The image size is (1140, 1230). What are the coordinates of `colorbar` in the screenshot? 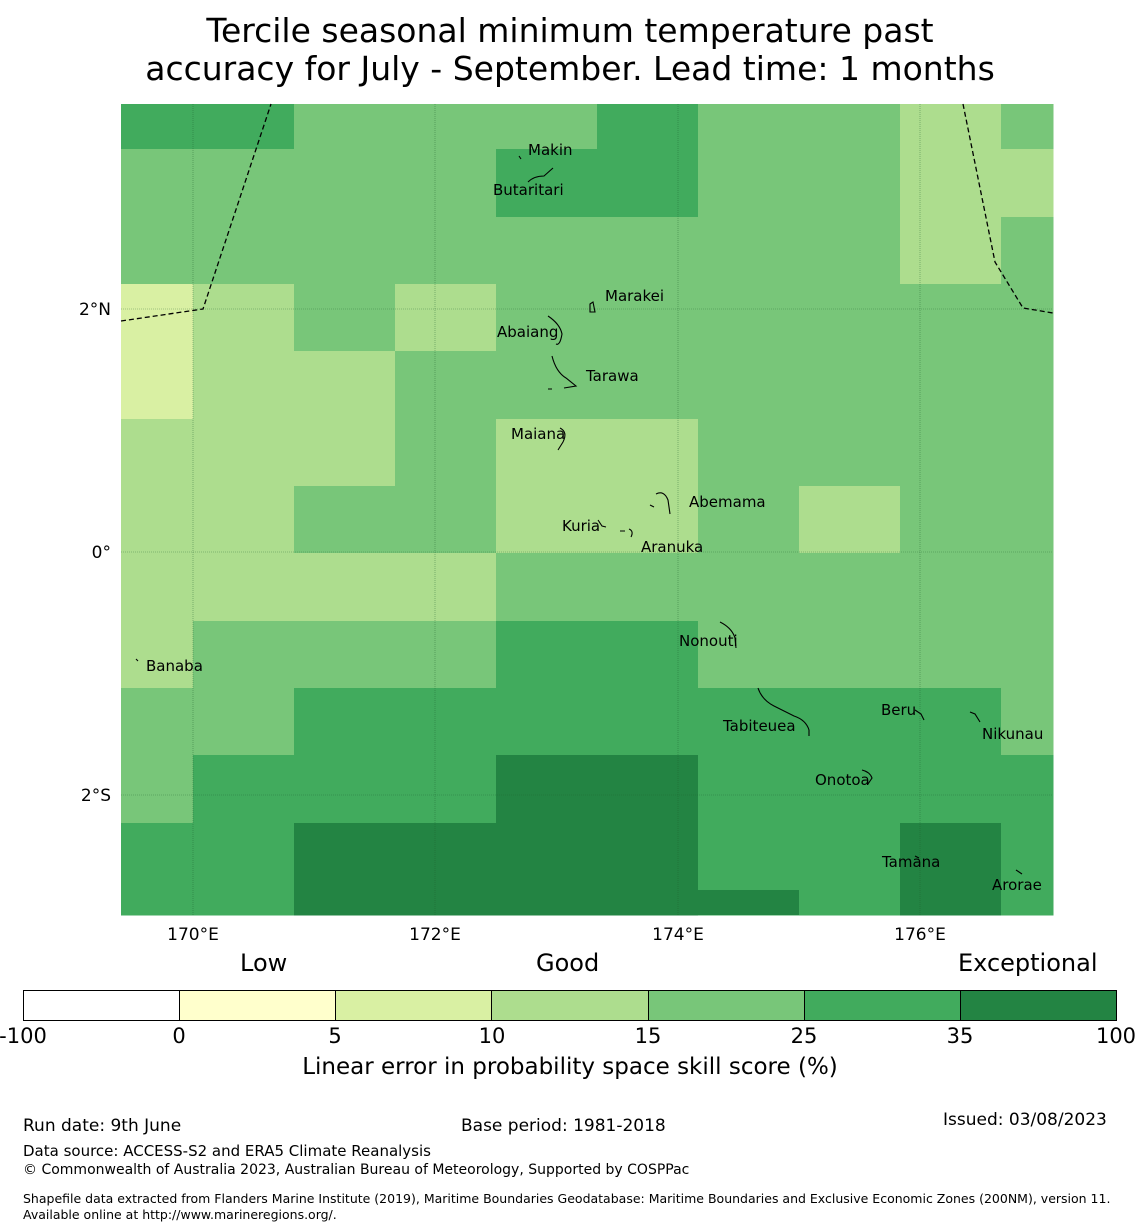 It's located at (570, 1005).